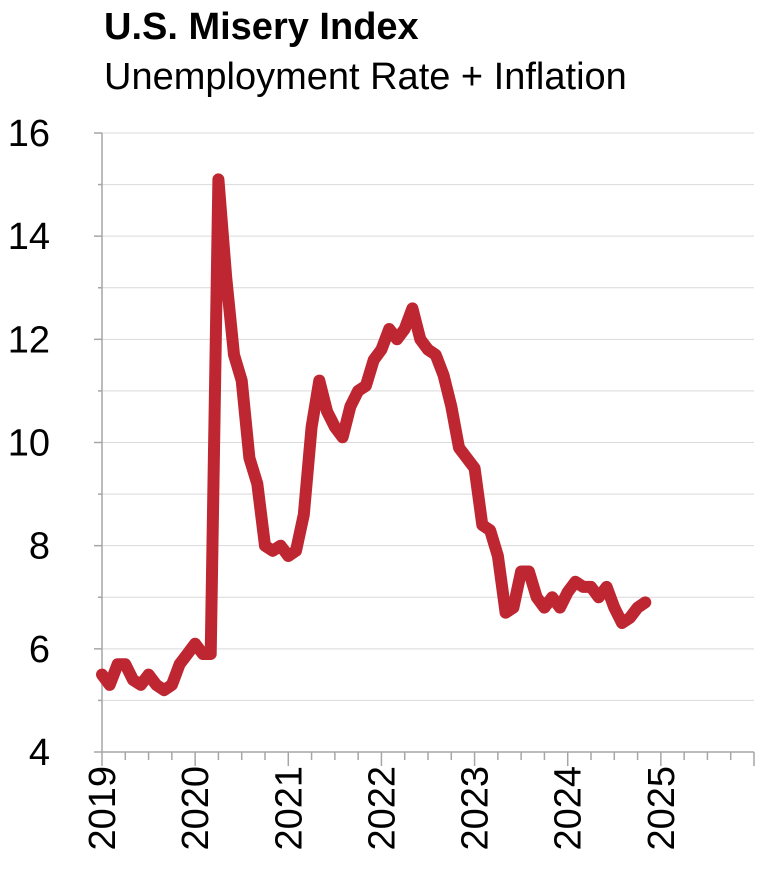  I want to click on y-tick-label: 8, so click(39, 547).